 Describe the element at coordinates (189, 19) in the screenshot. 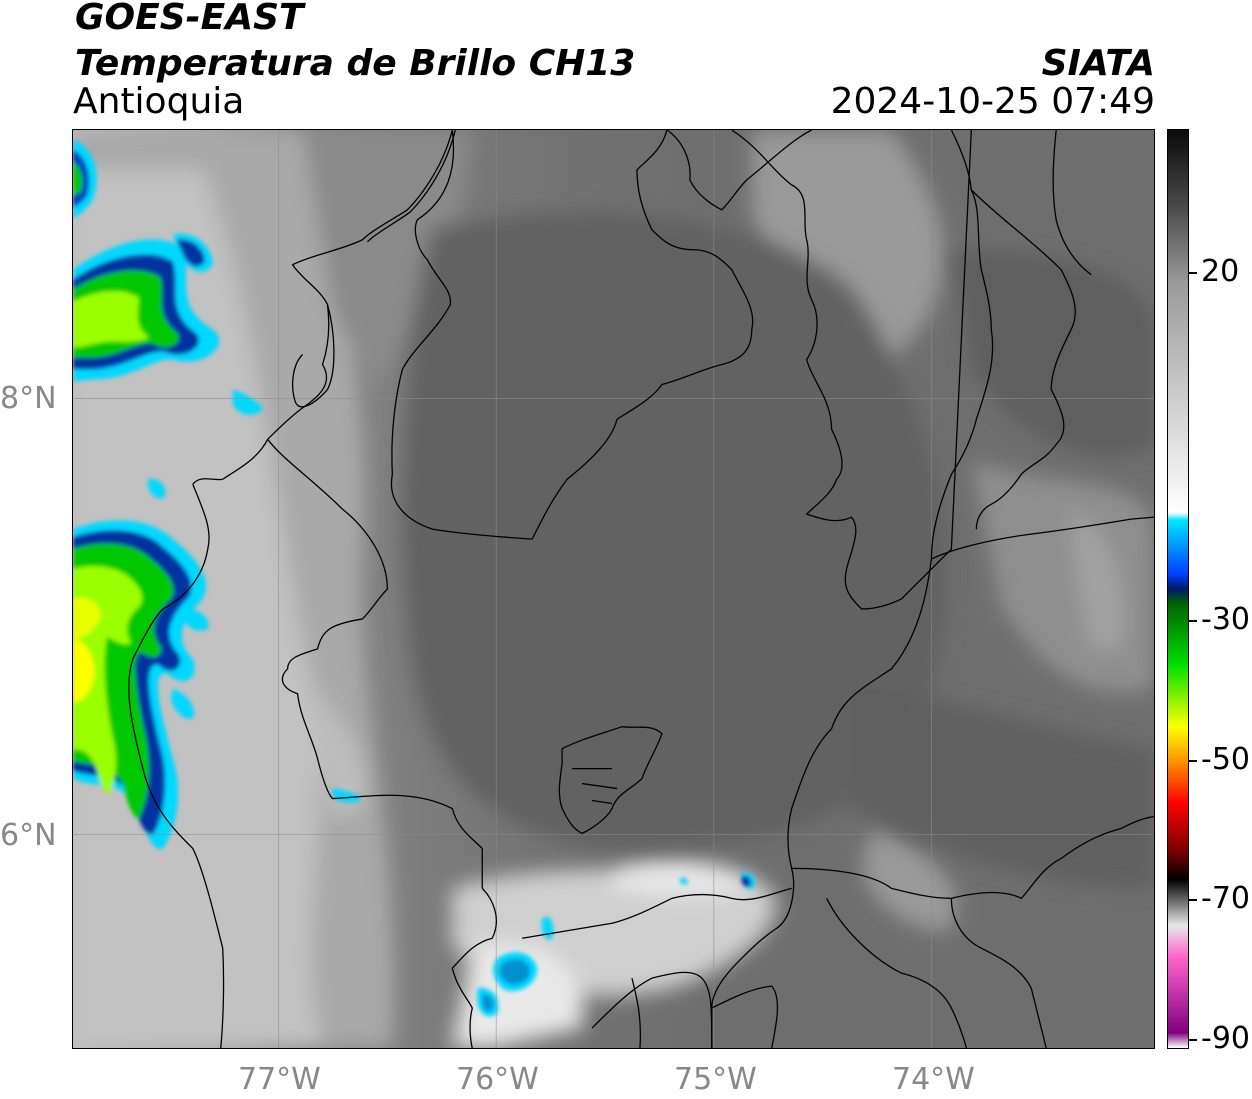

I see `title-satellite: GOES-EAST` at that location.